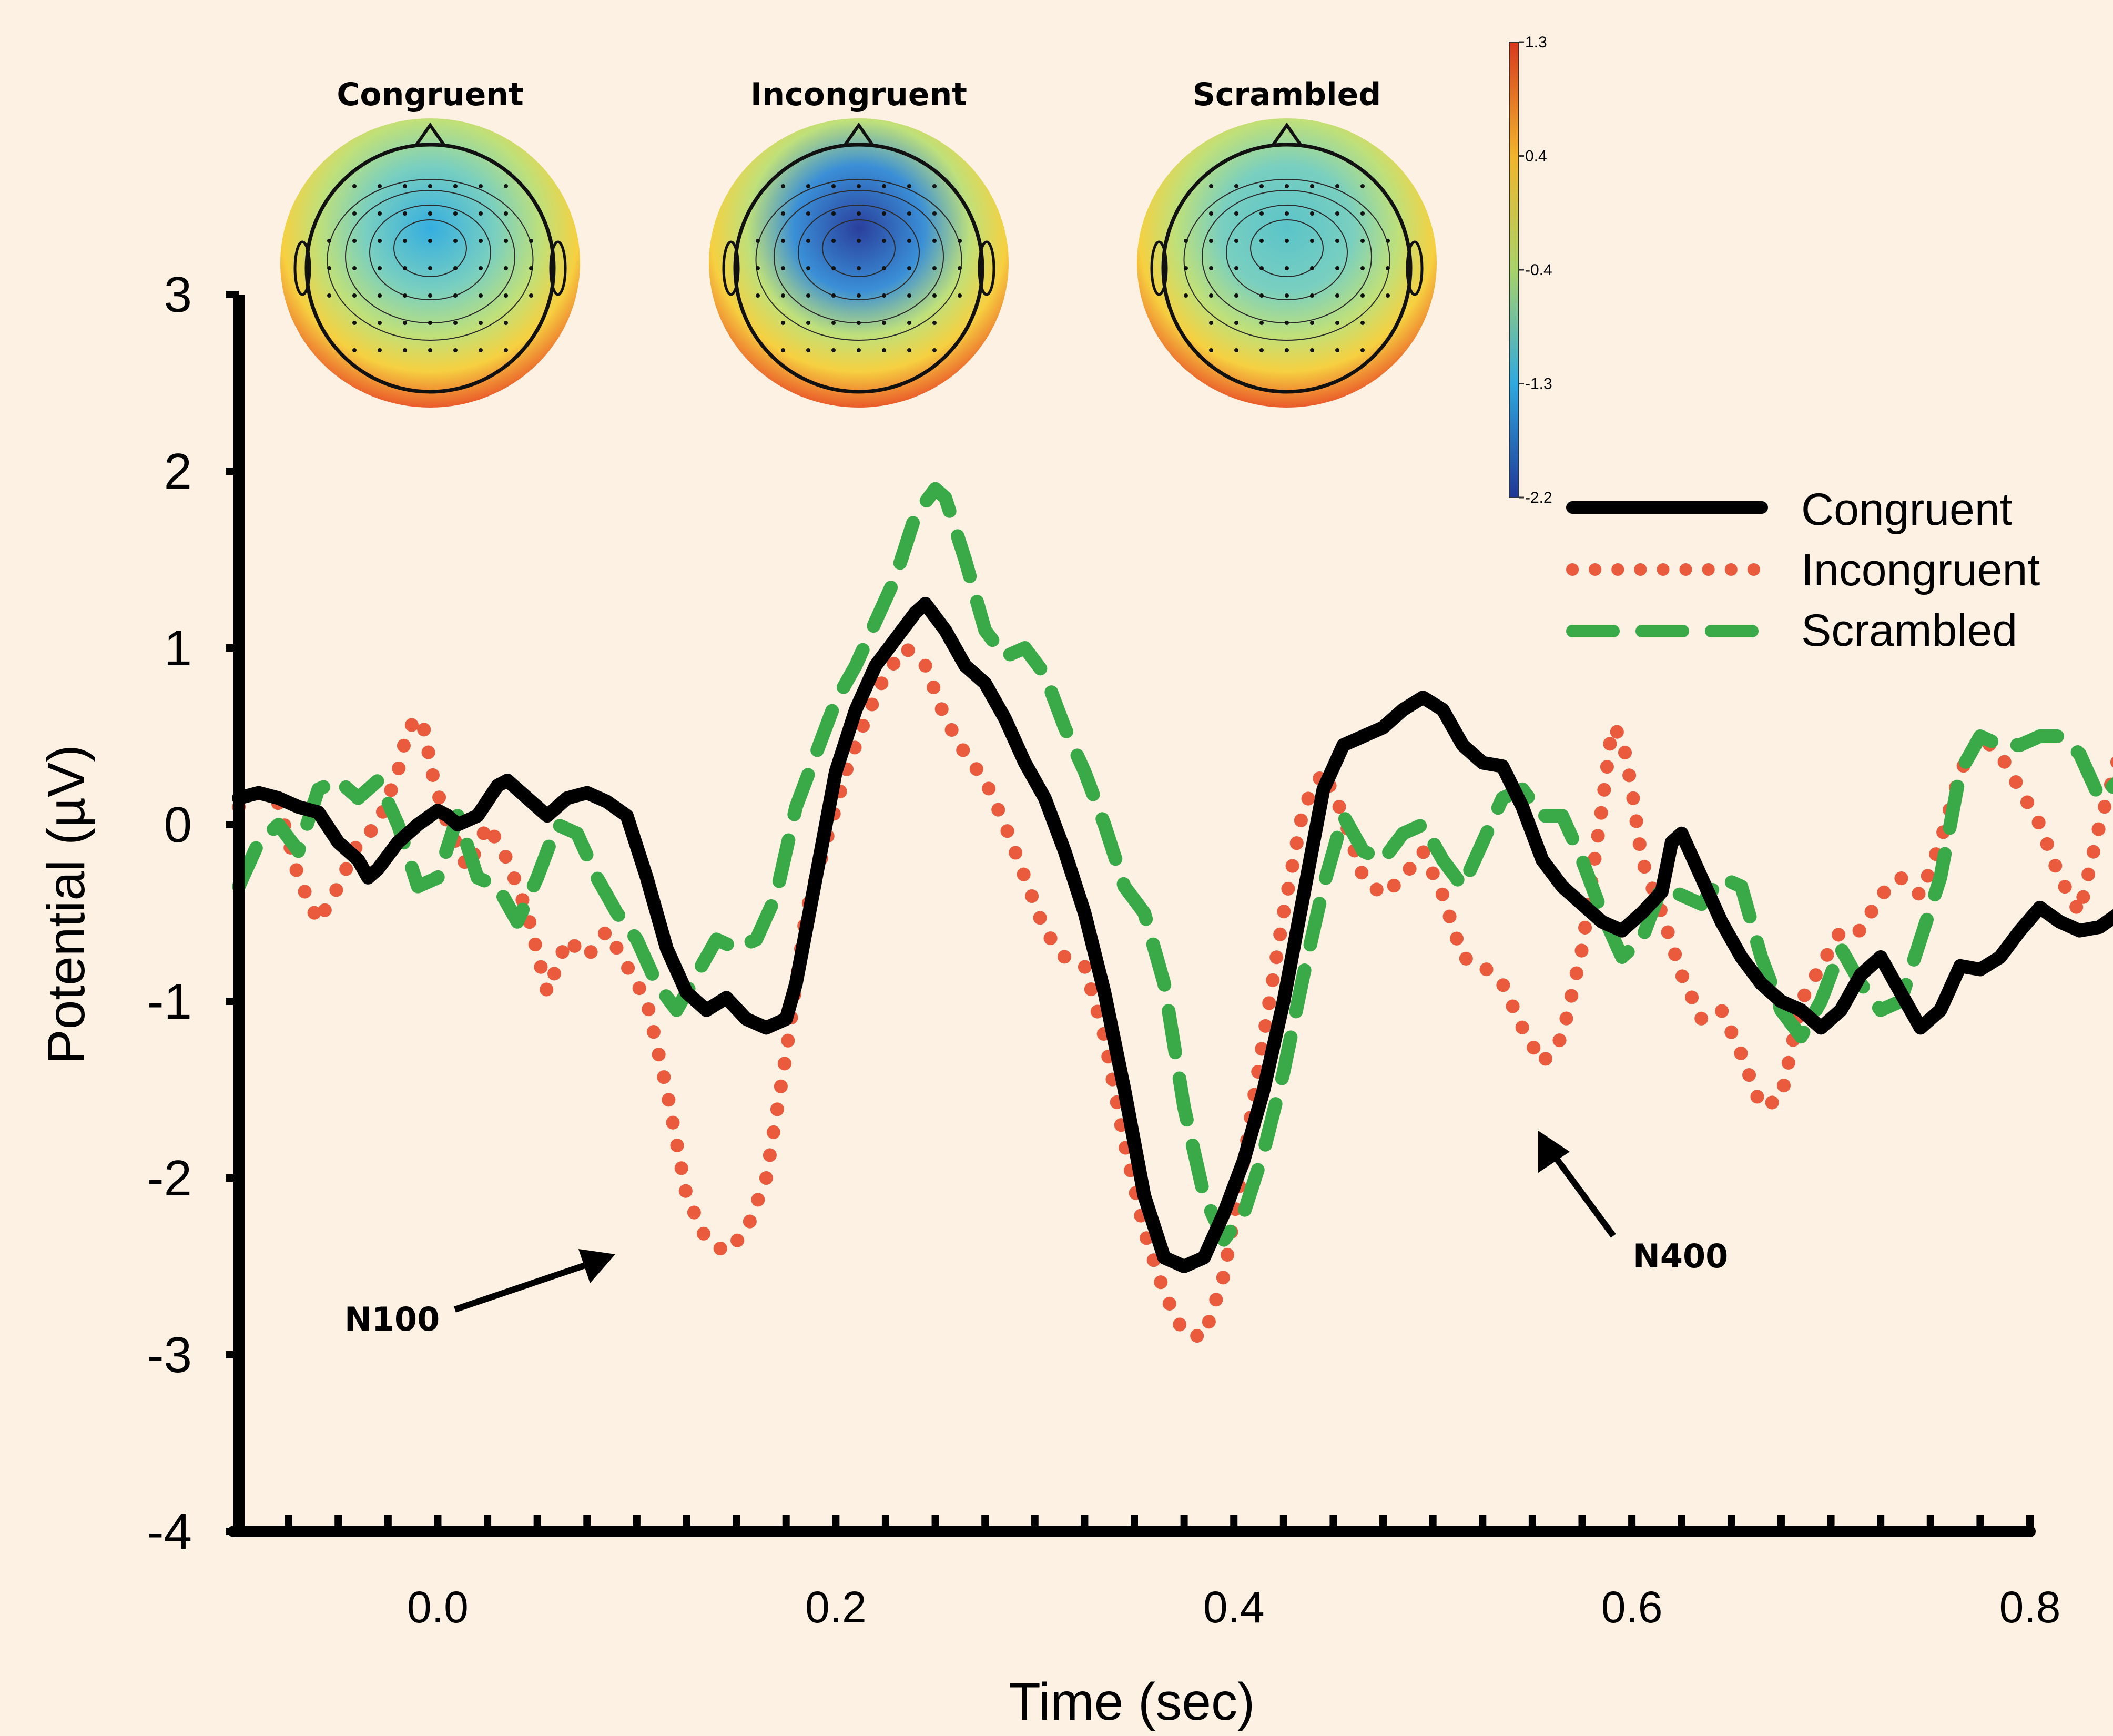 The image size is (2113, 1736). Describe the element at coordinates (480, 1293) in the screenshot. I see `annotation-n100: N100` at that location.